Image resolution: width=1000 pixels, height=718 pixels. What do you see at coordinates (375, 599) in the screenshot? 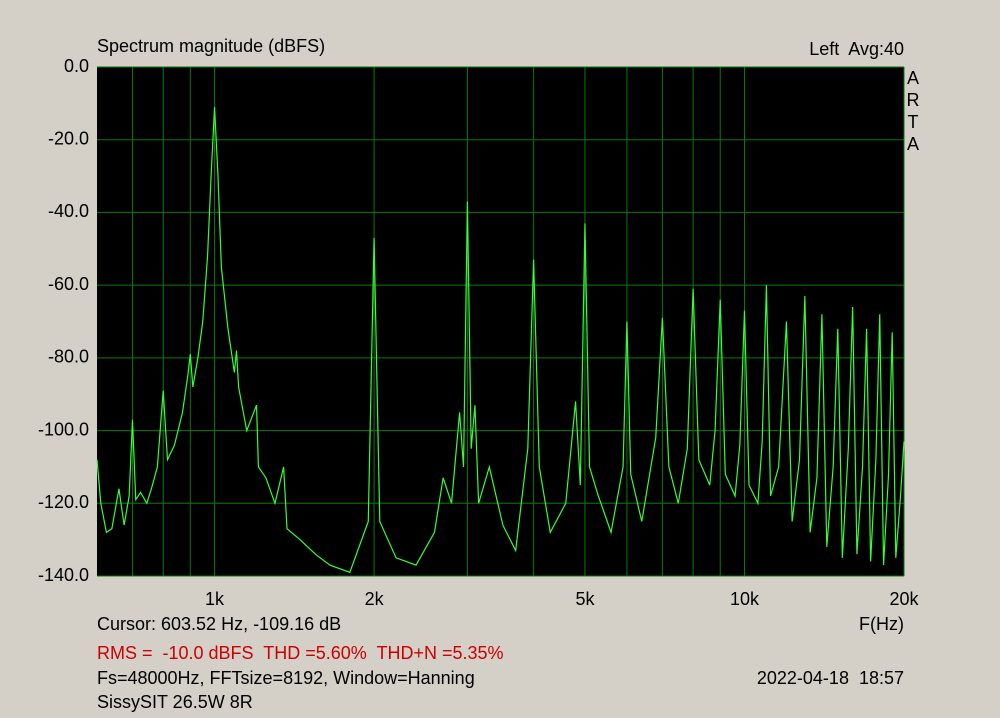
I see `x-tick-label: 2k` at bounding box center [375, 599].